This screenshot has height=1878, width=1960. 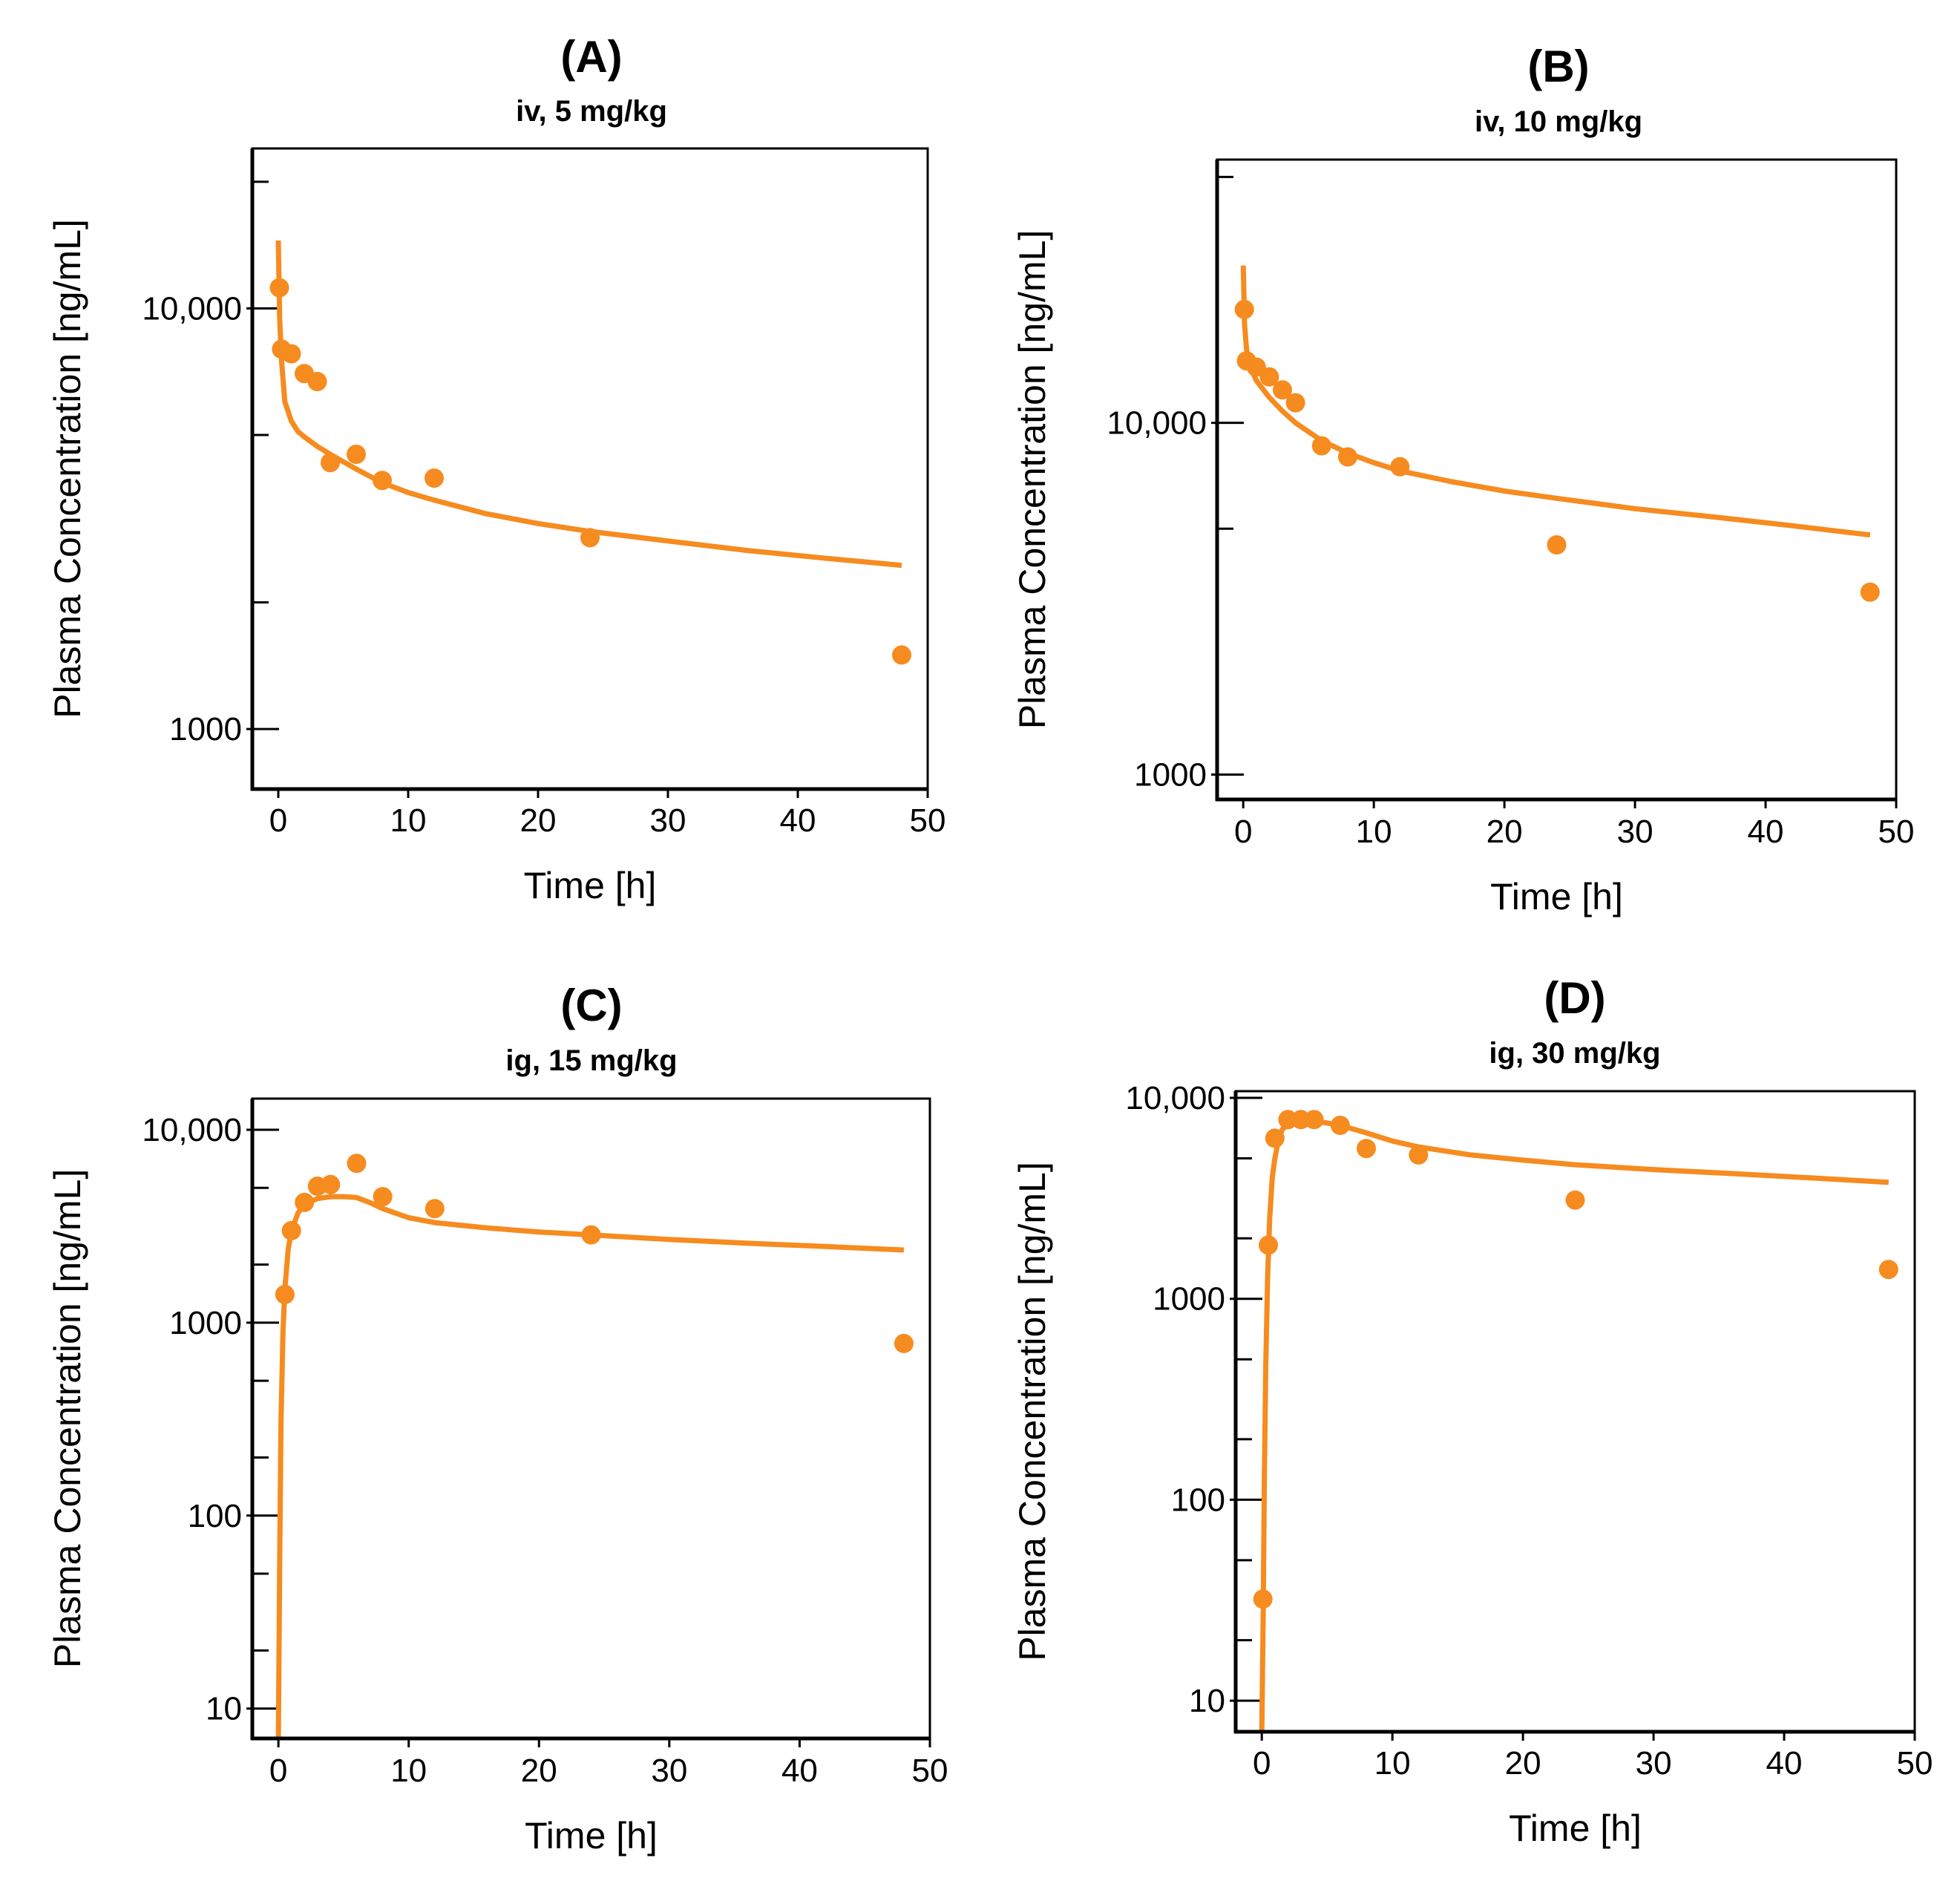 What do you see at coordinates (1558, 66) in the screenshot?
I see `panel-label: (B)` at bounding box center [1558, 66].